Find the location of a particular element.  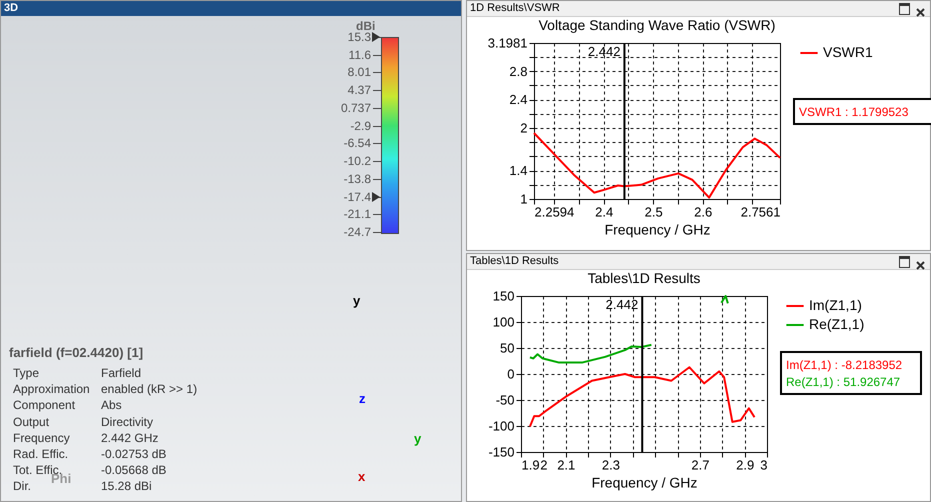

y-tick-label: 100 is located at coordinates (503, 322).